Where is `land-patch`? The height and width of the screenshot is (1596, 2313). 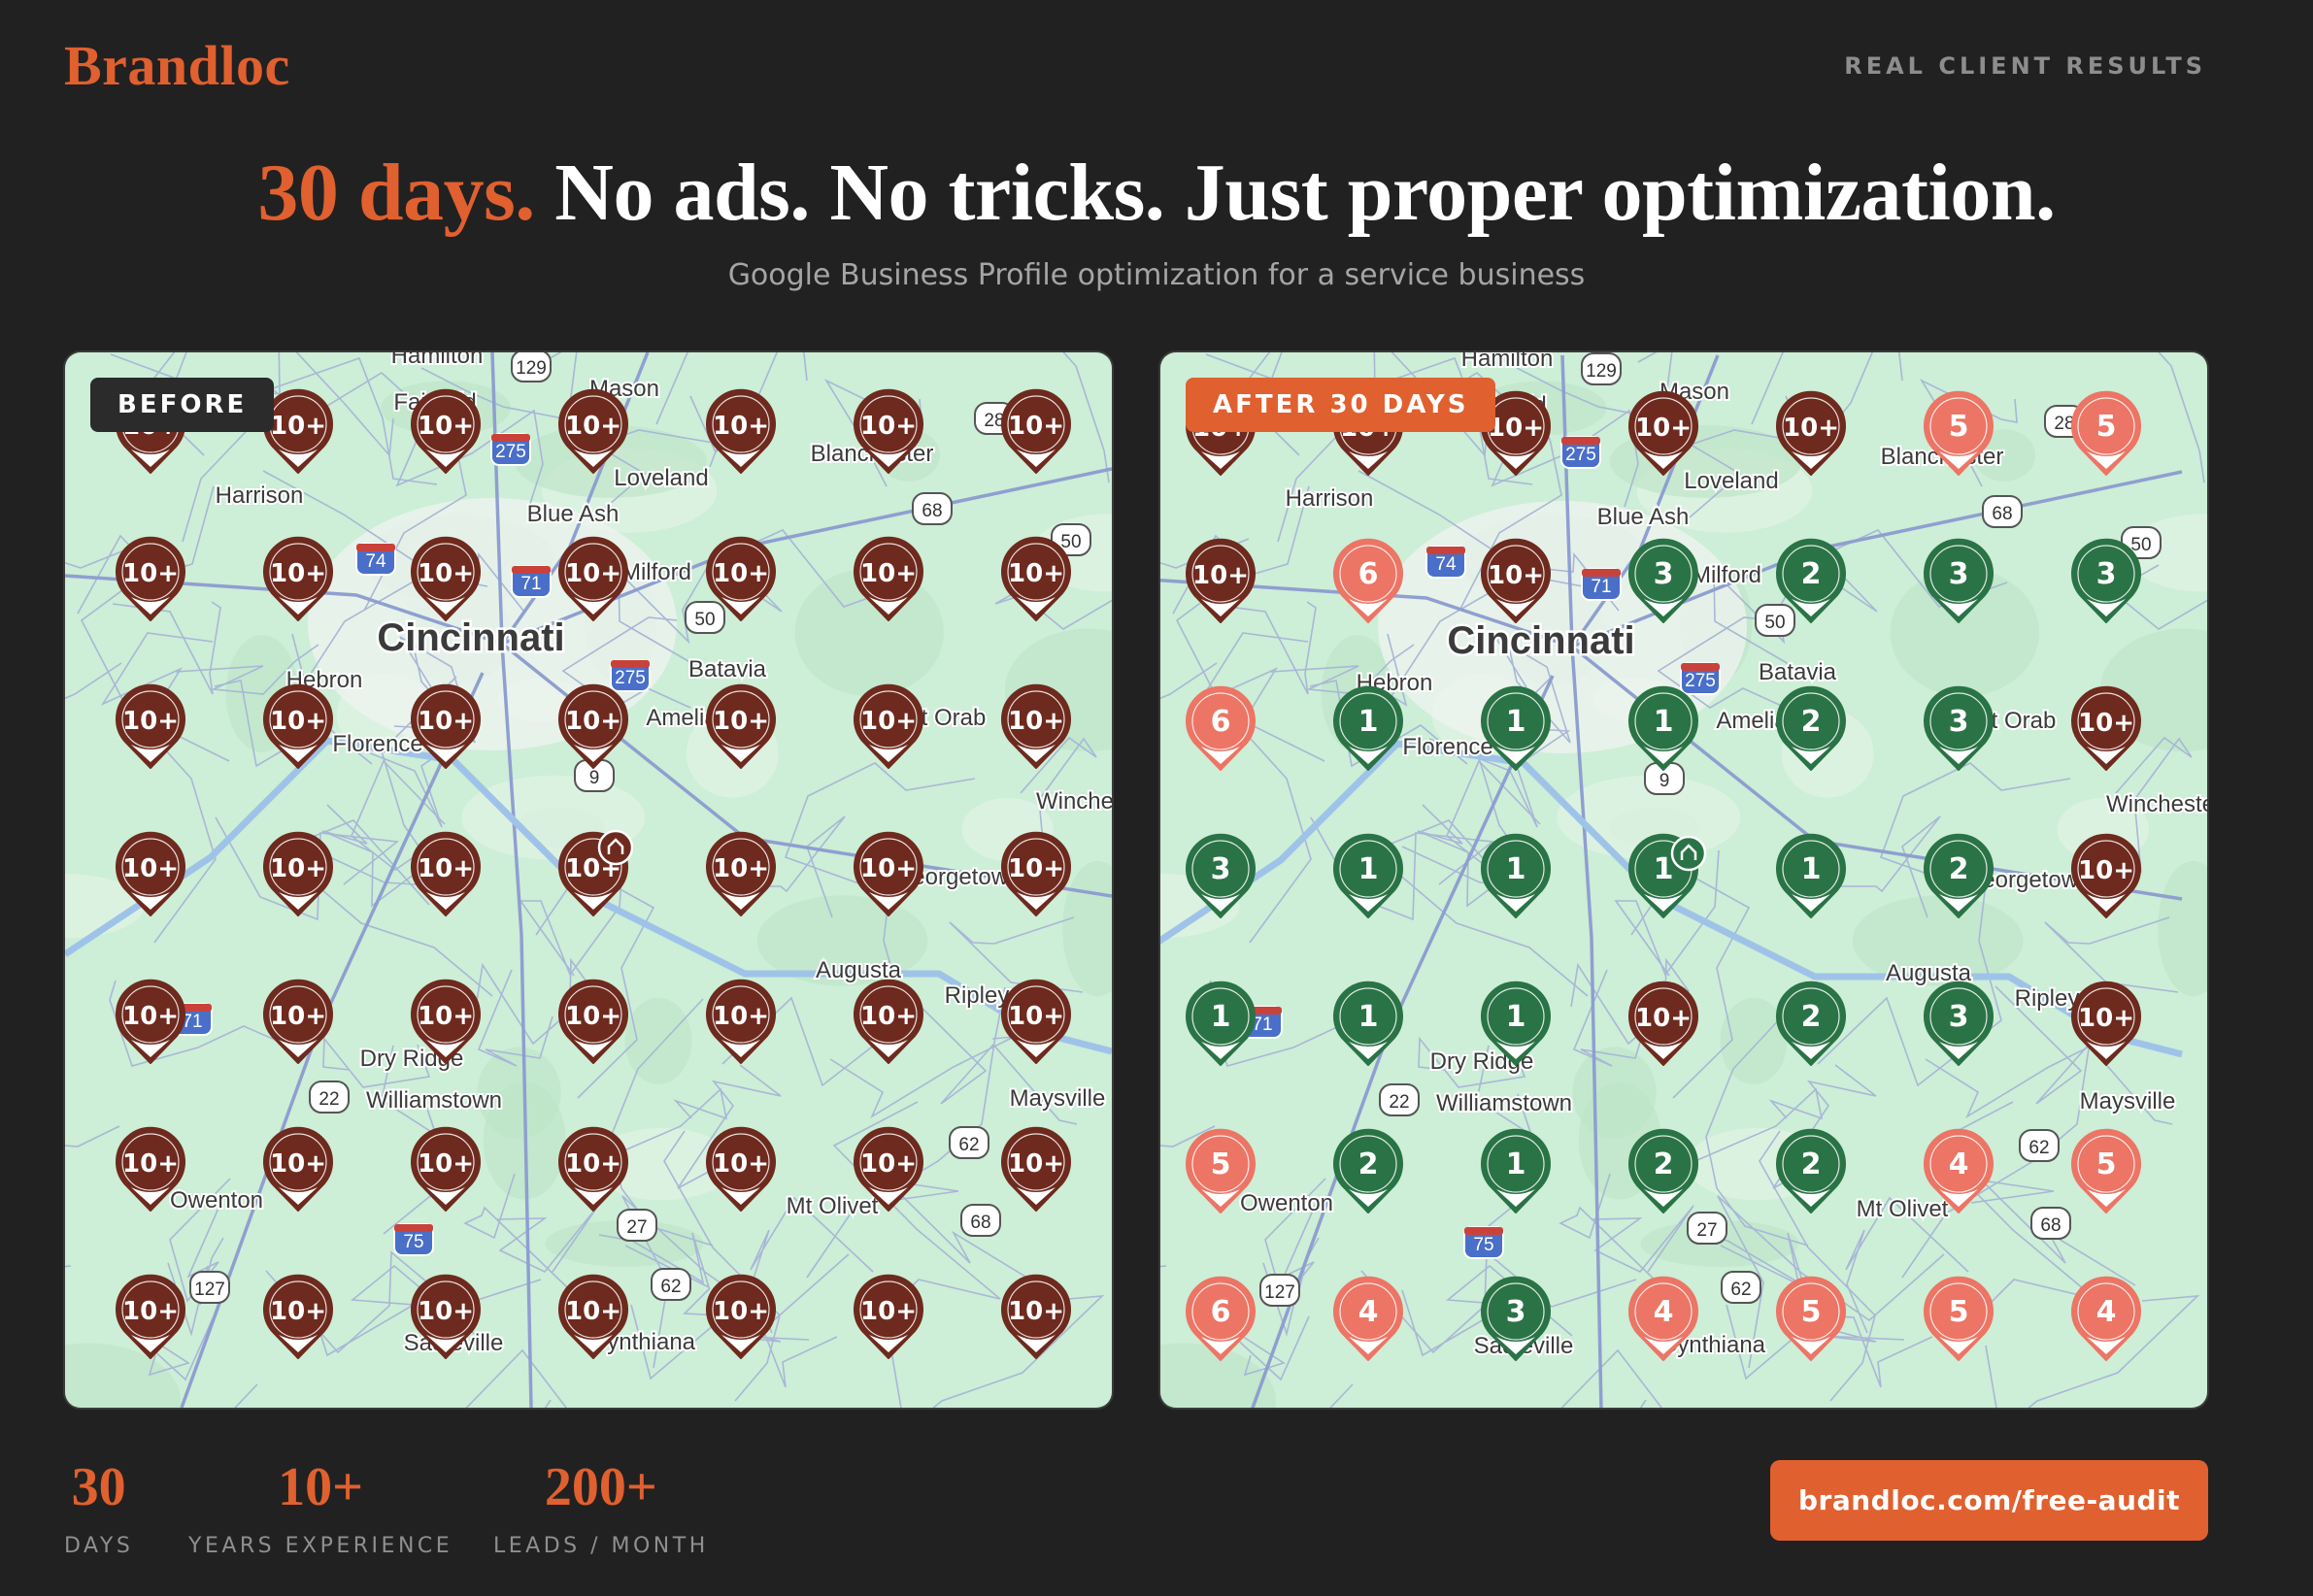
land-patch is located at coordinates (1218, 1376).